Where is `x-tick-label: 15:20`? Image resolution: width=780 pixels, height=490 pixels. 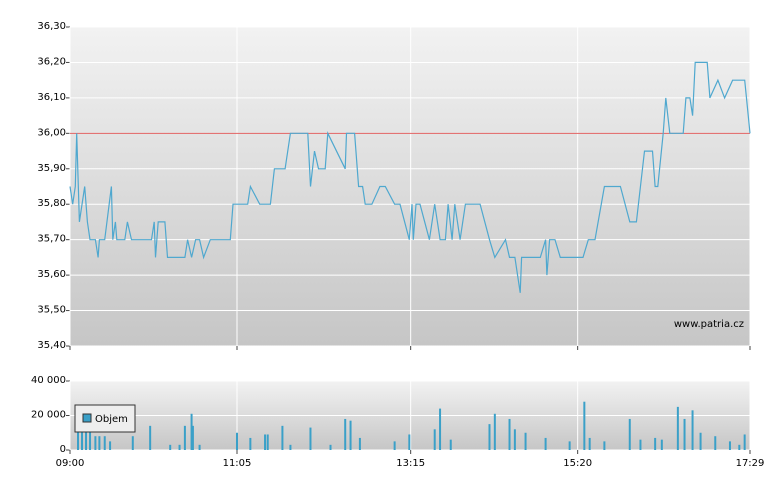
x-tick-label: 15:20 is located at coordinates (577, 463).